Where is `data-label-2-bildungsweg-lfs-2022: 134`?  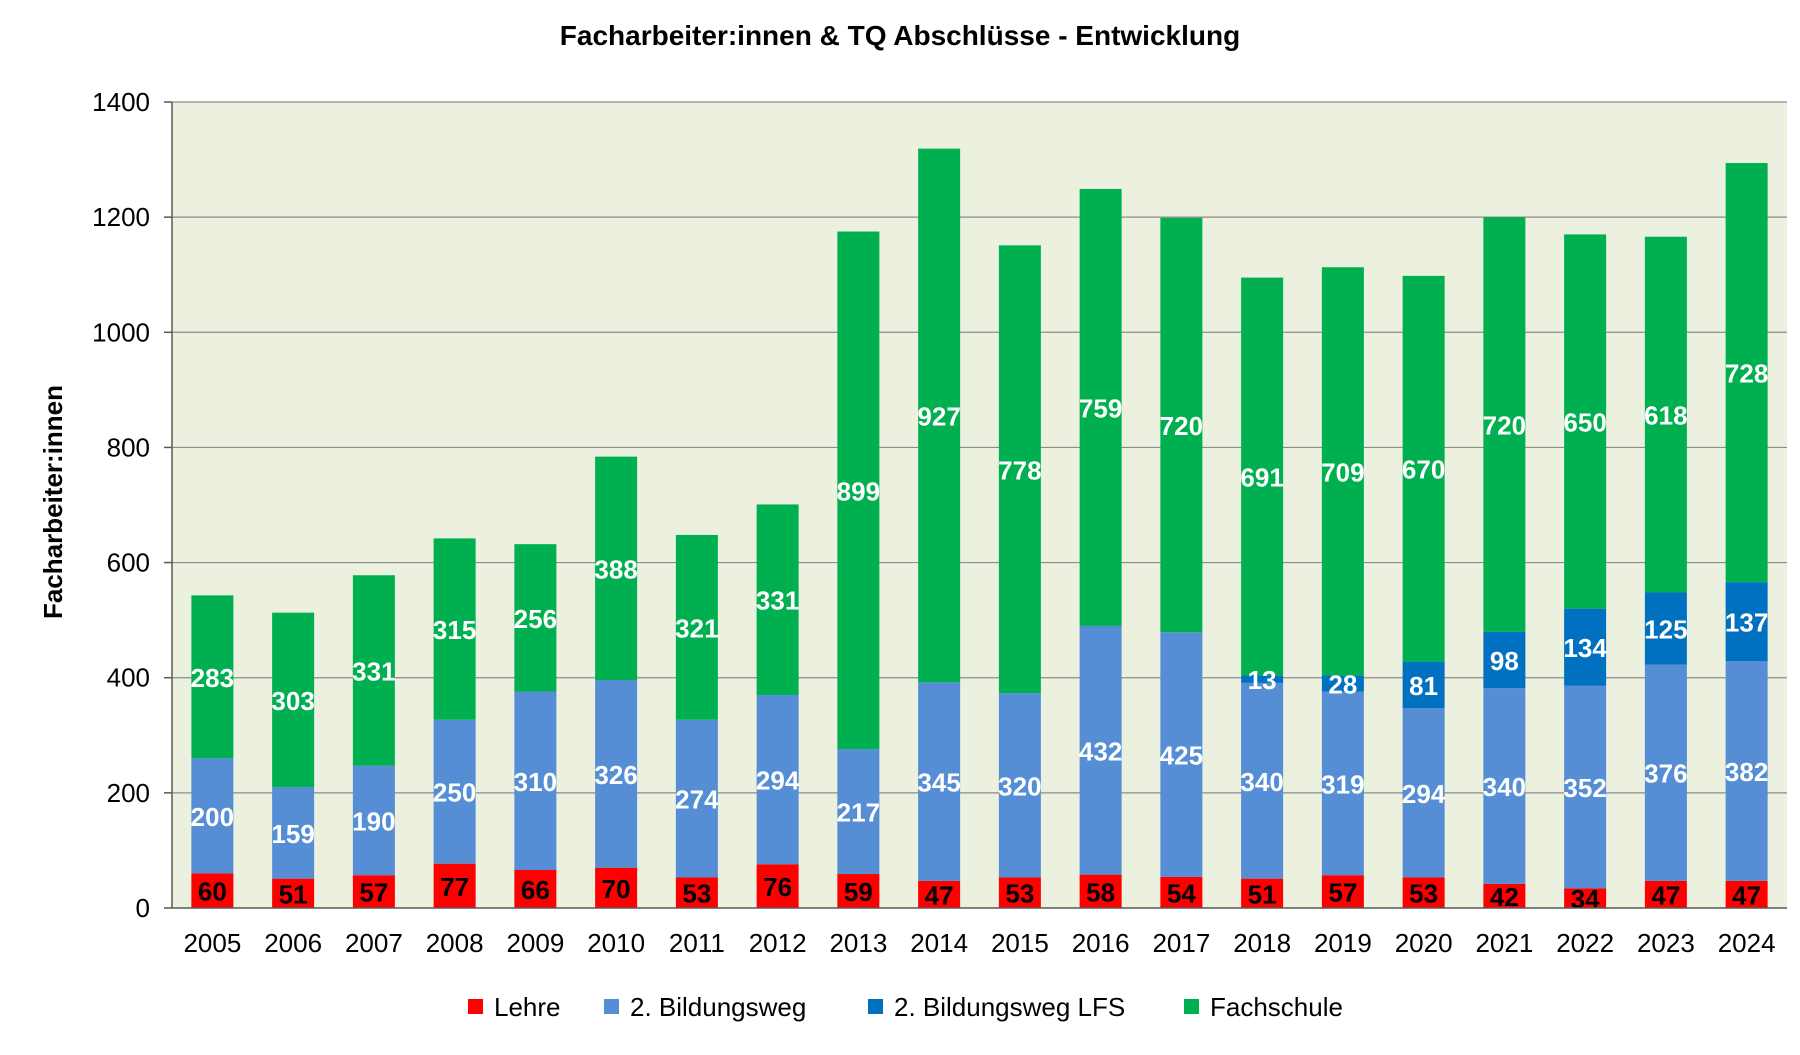
data-label-2-bildungsweg-lfs-2022: 134 is located at coordinates (1585, 648).